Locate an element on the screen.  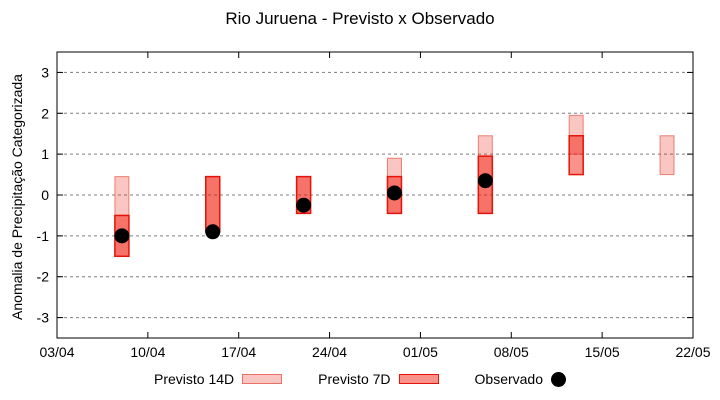
y-tick-label: -1 is located at coordinates (43, 236).